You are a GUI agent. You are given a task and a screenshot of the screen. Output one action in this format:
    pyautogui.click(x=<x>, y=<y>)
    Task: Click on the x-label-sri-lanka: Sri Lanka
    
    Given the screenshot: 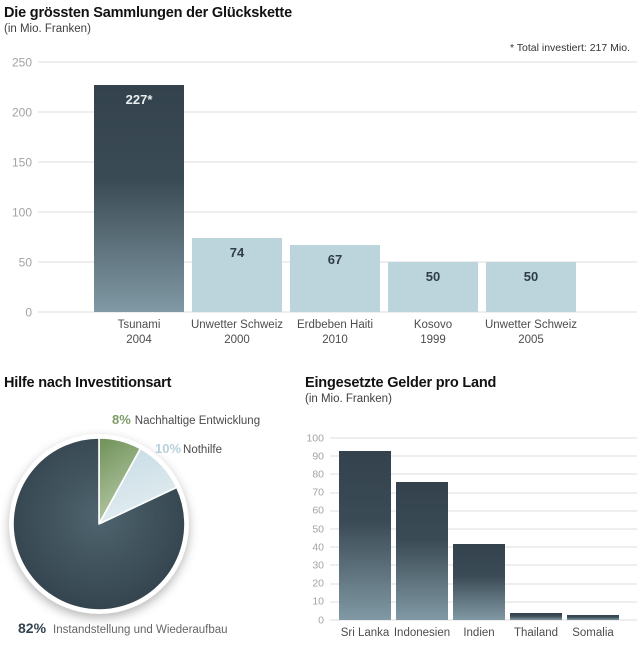 What is the action you would take?
    pyautogui.click(x=365, y=633)
    